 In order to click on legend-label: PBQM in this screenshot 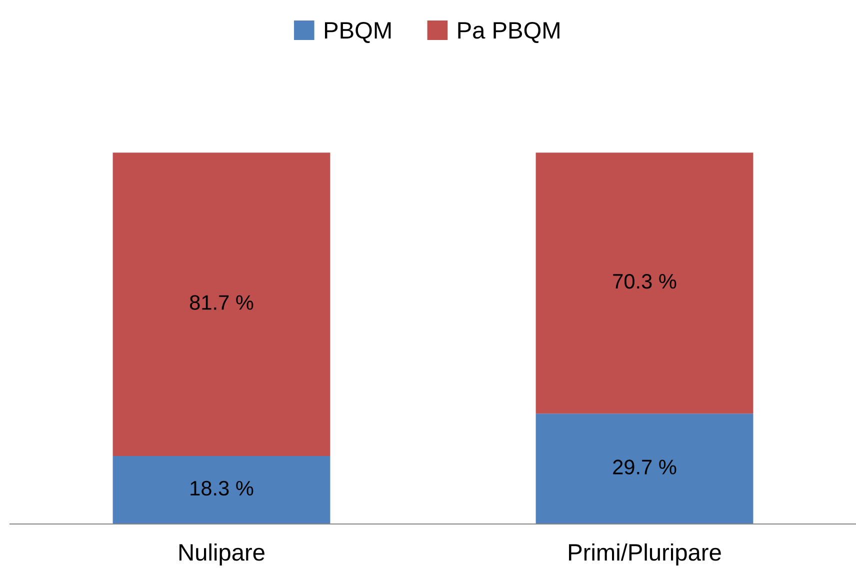, I will do `click(357, 32)`.